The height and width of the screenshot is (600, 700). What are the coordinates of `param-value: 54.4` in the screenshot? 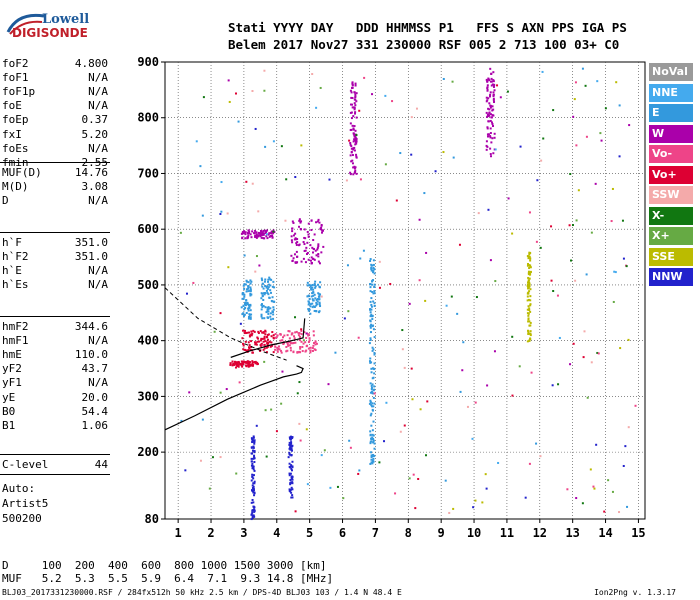 It's located at (95, 411).